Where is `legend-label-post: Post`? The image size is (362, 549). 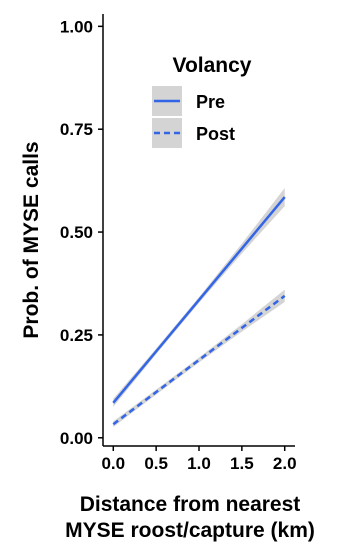 legend-label-post: Post is located at coordinates (215, 134).